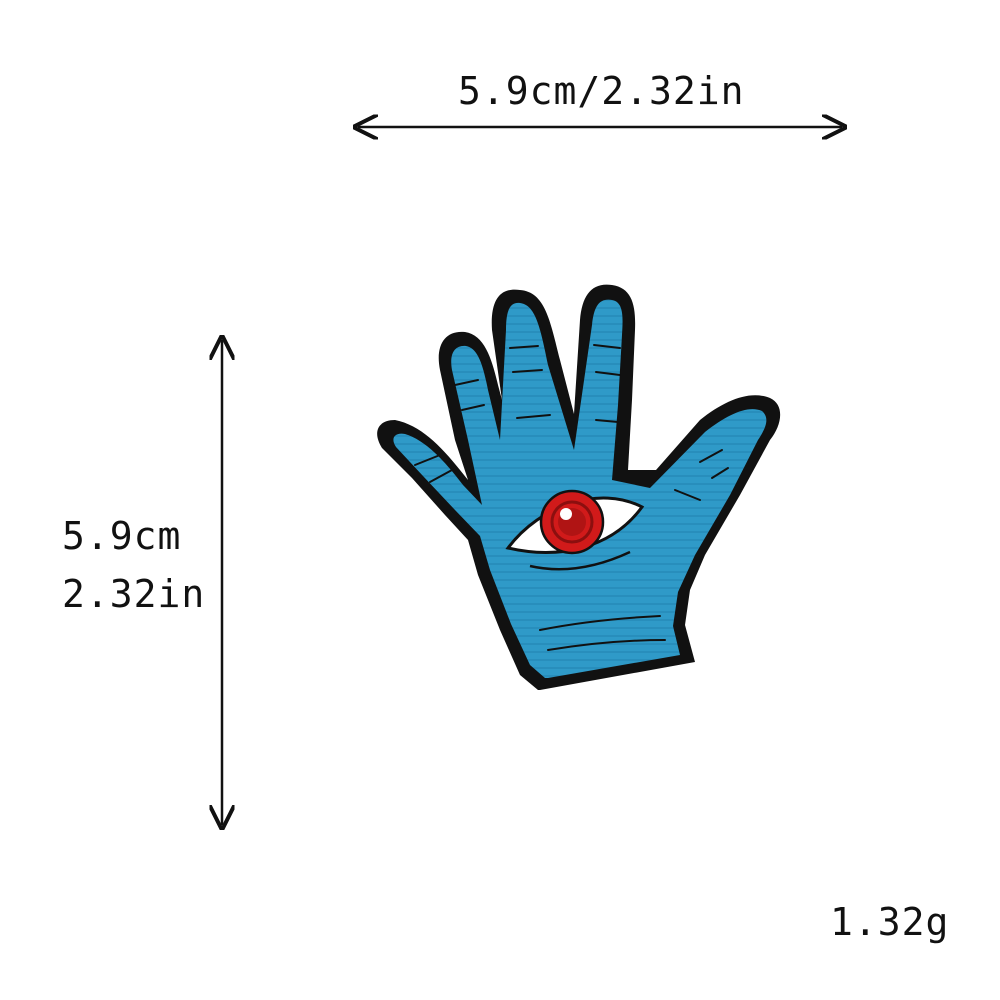  I want to click on height-dimension-label-cm: 5.9cm, so click(122, 536).